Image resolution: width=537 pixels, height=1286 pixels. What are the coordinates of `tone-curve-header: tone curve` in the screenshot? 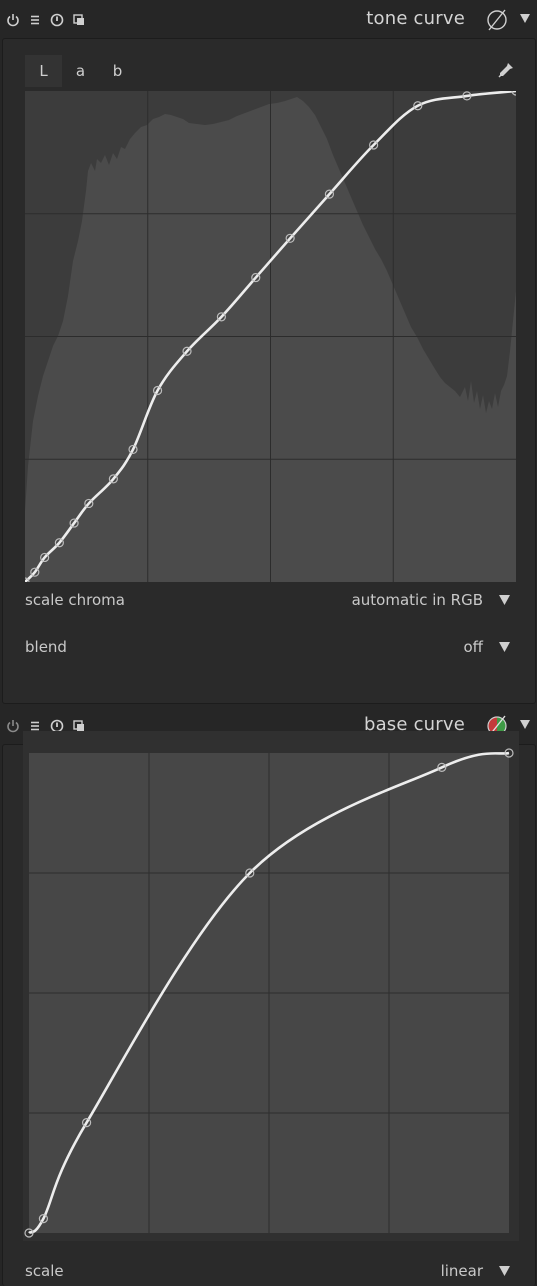 It's located at (268, 19).